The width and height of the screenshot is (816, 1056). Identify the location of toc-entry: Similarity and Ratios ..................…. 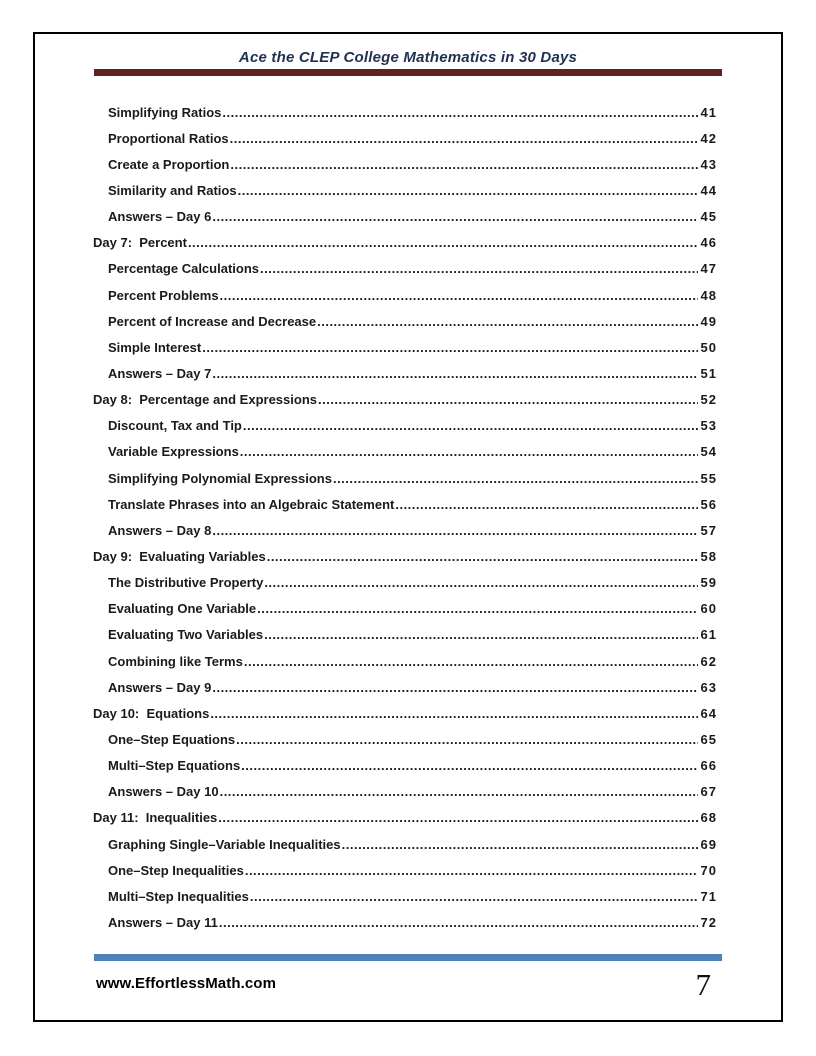
(405, 190).